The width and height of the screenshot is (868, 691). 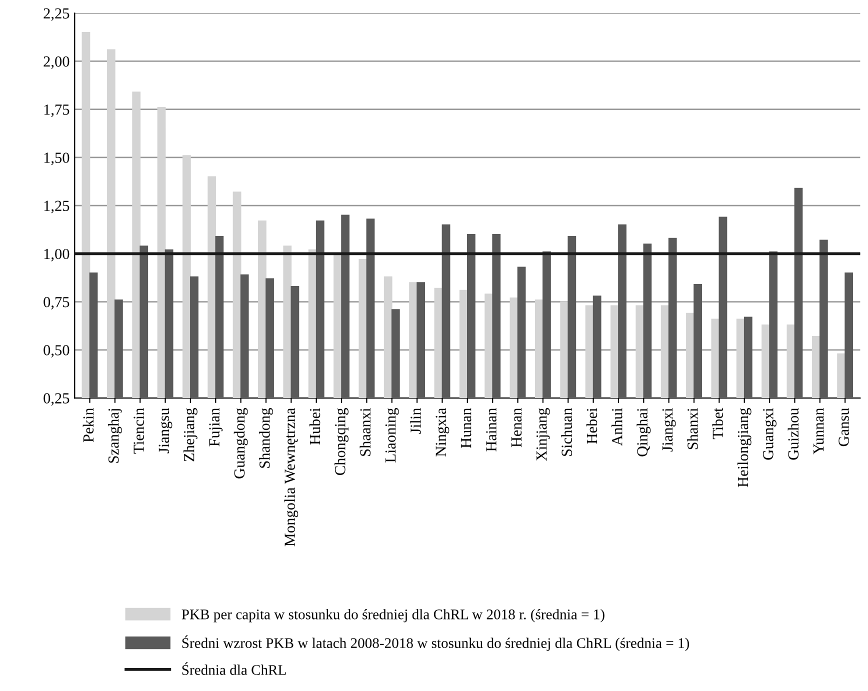 I want to click on x-tick-label: Pekin, so click(x=88, y=425).